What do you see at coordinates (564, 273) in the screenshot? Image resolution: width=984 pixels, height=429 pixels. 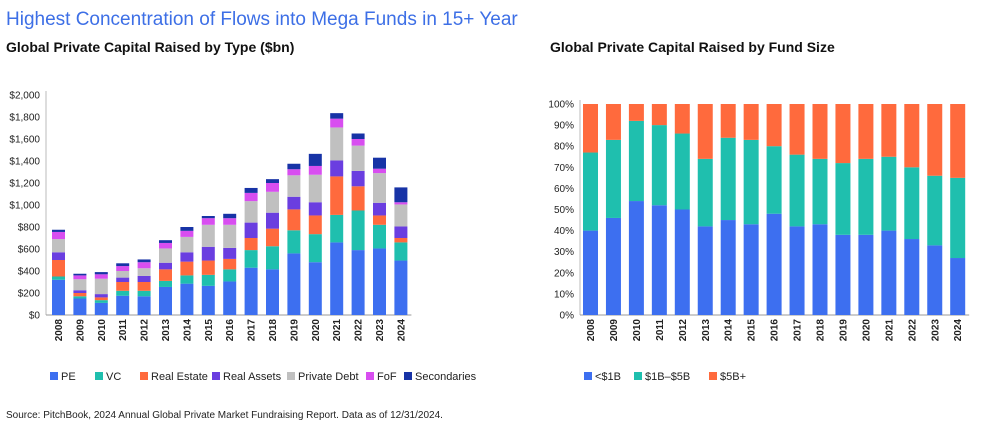 I see `y-tick-label: 20%` at bounding box center [564, 273].